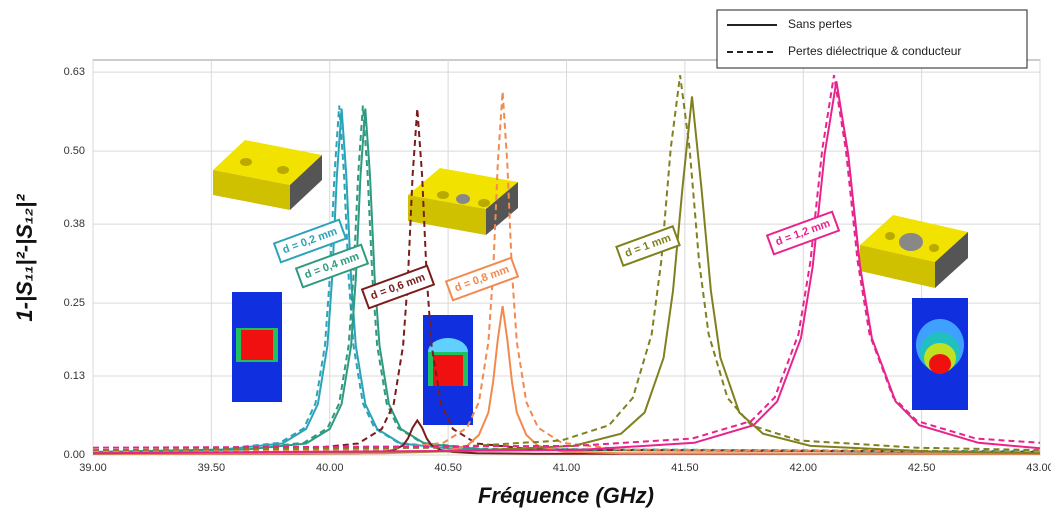 The height and width of the screenshot is (516, 1051). I want to click on x-tick-label: 39.00, so click(93, 468).